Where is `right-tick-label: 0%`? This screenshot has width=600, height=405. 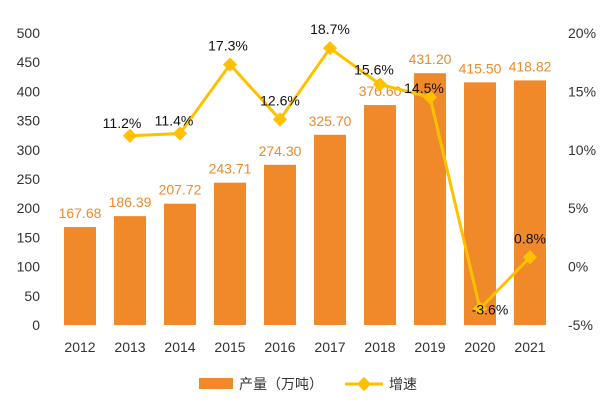 right-tick-label: 0% is located at coordinates (578, 267).